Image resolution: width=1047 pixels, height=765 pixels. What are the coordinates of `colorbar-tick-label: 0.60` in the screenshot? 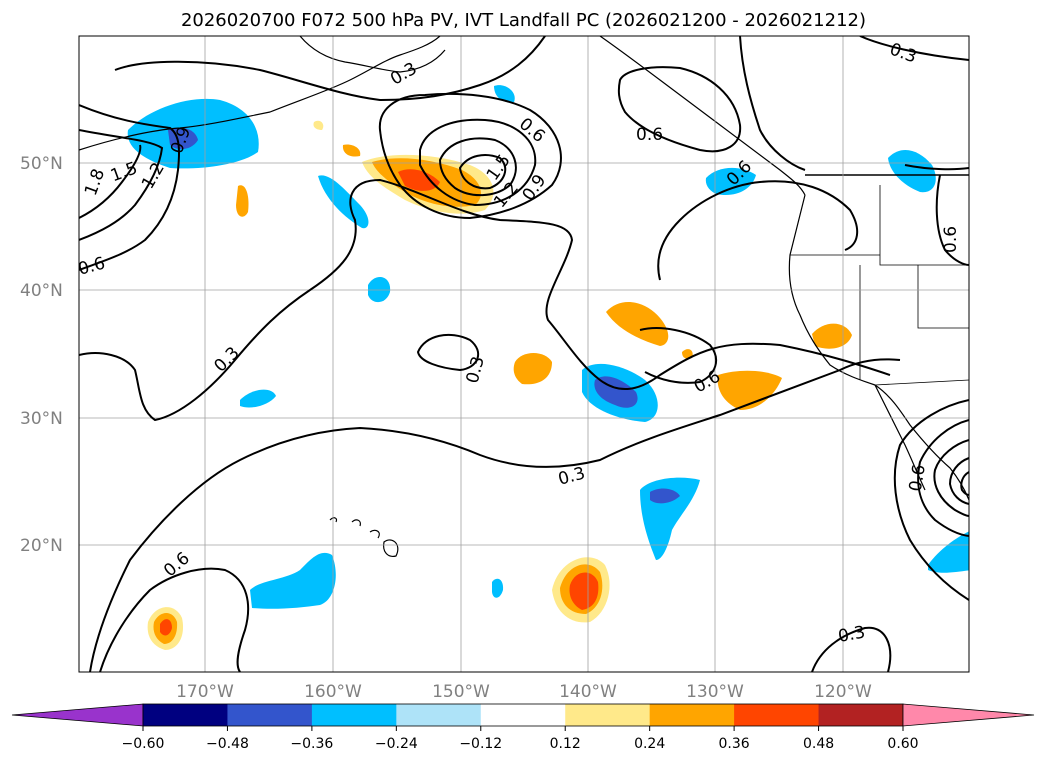 It's located at (902, 744).